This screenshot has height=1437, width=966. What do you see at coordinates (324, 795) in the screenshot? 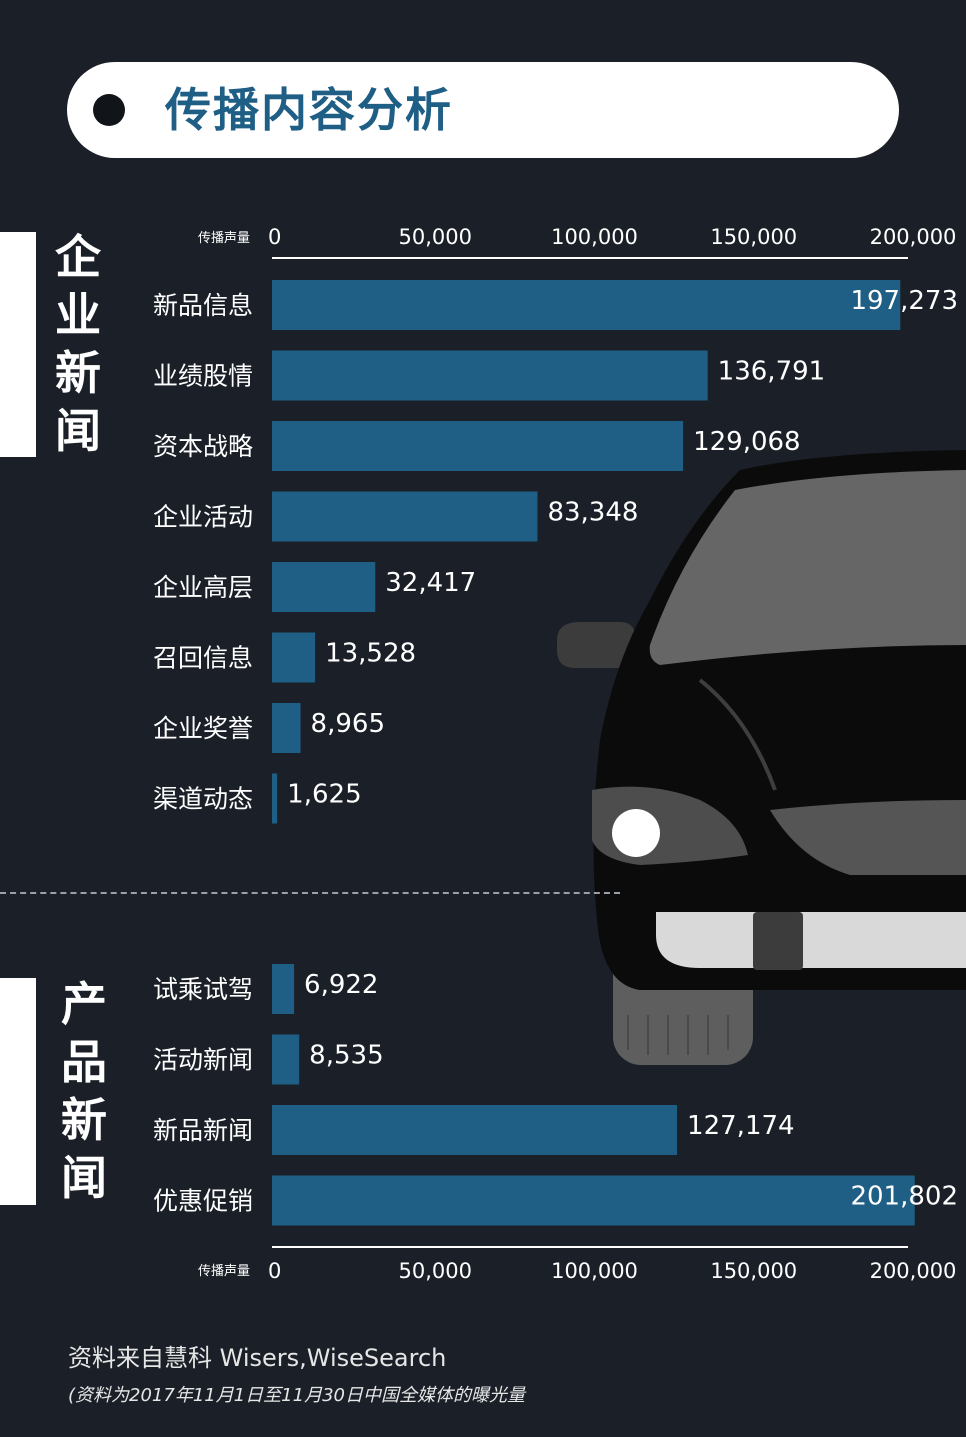
I see `value-label: 1,625` at bounding box center [324, 795].